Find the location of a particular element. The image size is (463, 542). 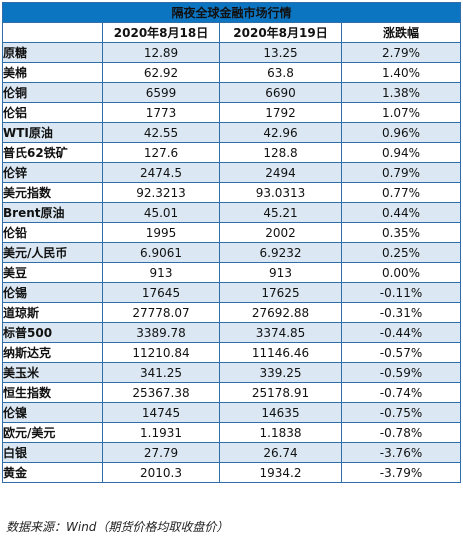

cell-value-date-2: 913 is located at coordinates (280, 272).